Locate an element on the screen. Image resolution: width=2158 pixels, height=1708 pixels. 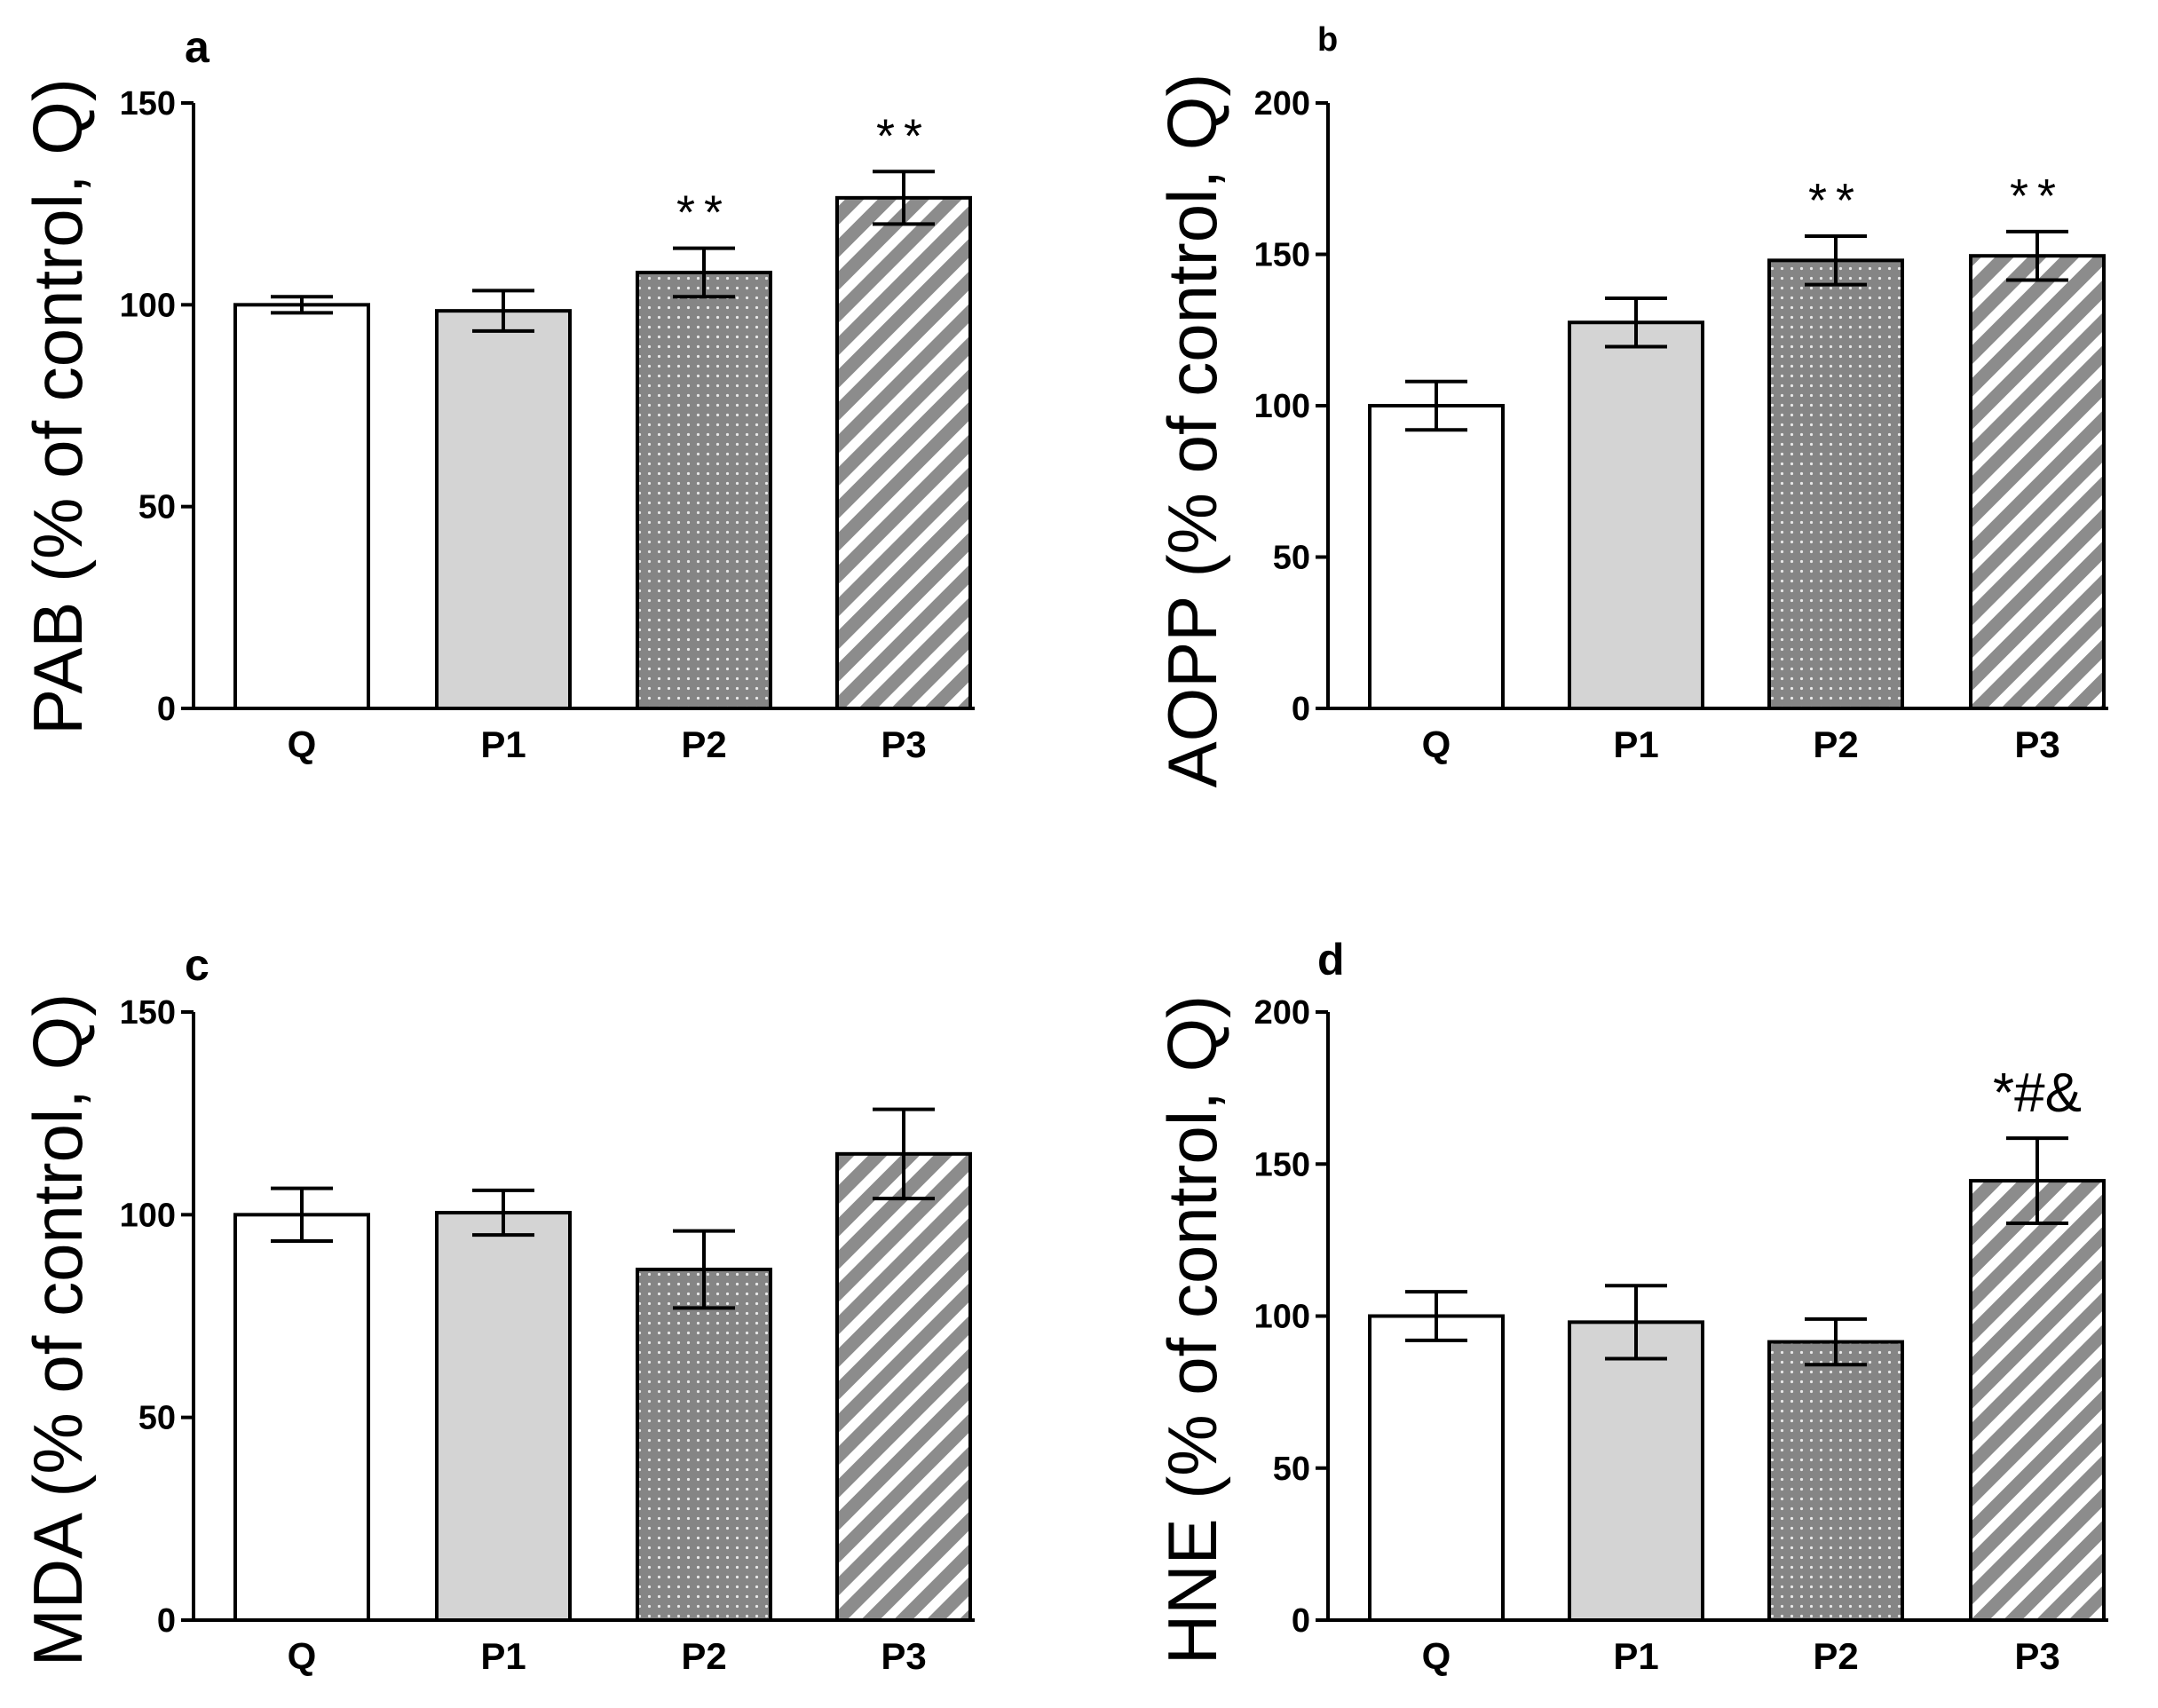
panel-c-ylabel: MDA (% of control, Q) is located at coordinates (58, 1330).